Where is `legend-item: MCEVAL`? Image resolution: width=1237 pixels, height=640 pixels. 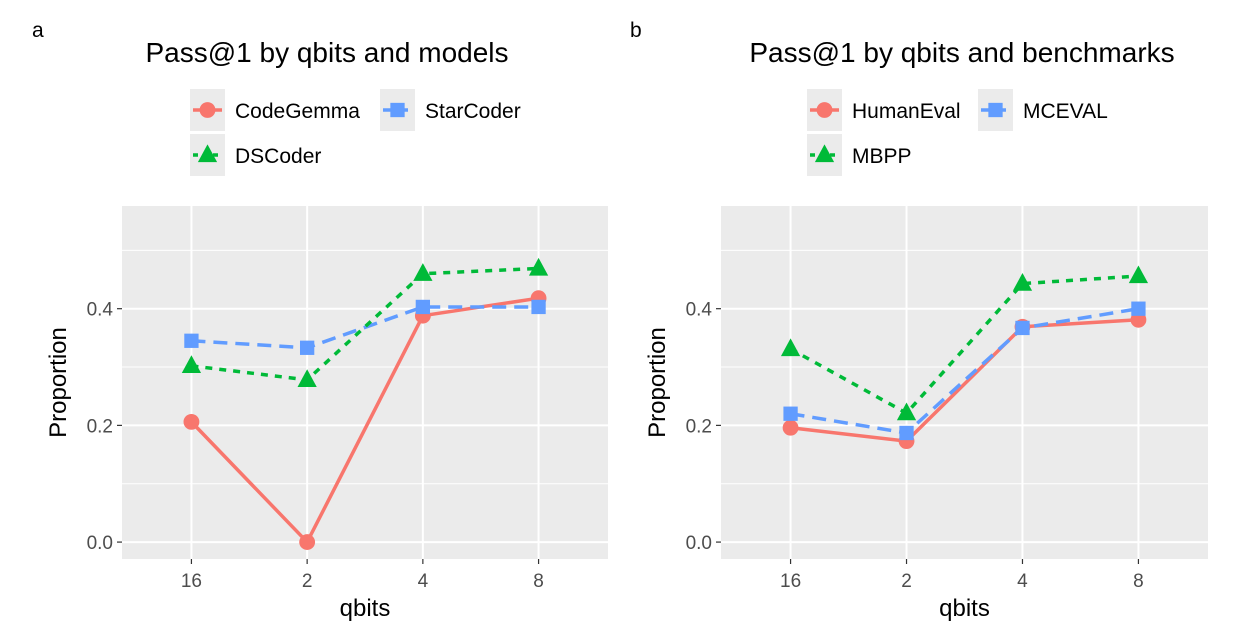 legend-item: MCEVAL is located at coordinates (1043, 110).